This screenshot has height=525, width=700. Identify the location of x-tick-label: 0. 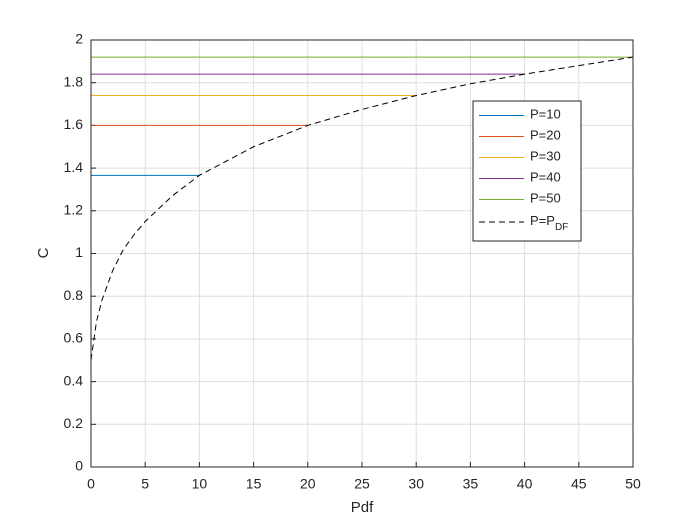
(91, 484).